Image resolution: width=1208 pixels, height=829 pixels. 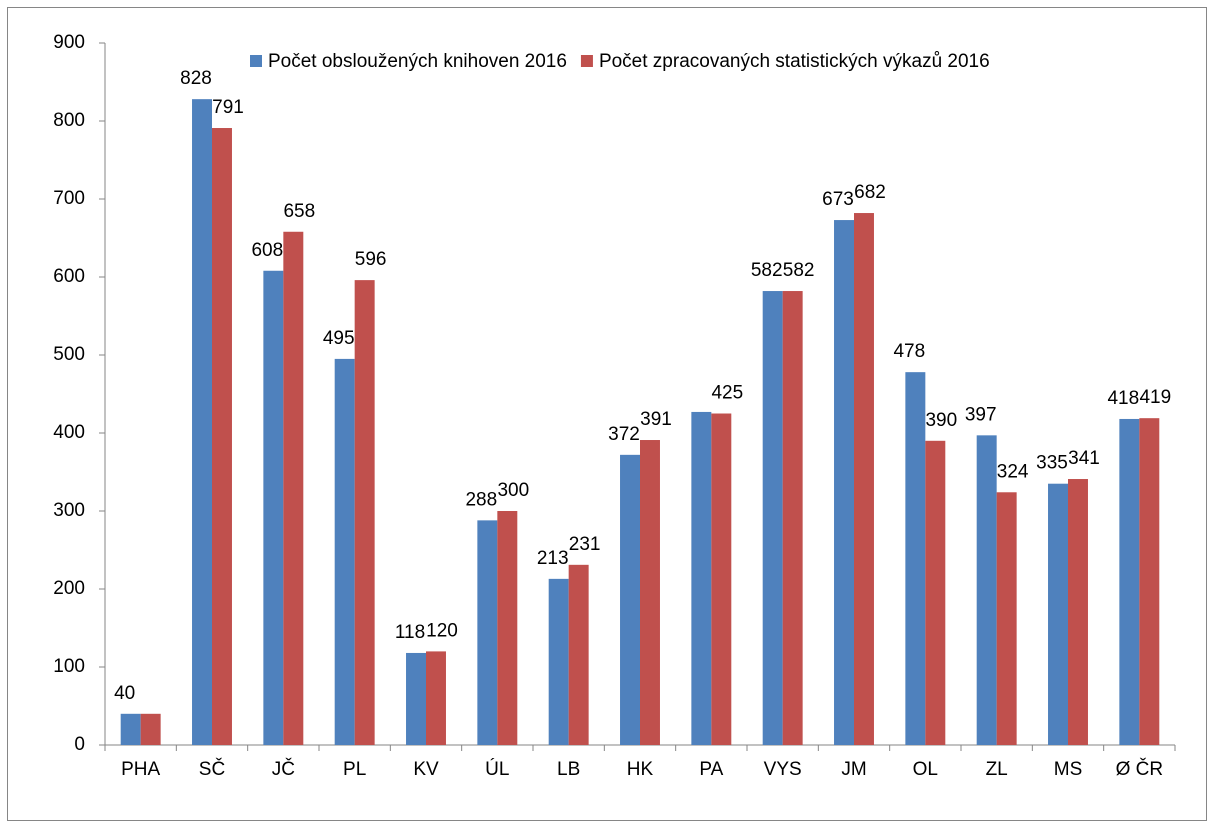 I want to click on x-tick-label: HK, so click(x=640, y=769).